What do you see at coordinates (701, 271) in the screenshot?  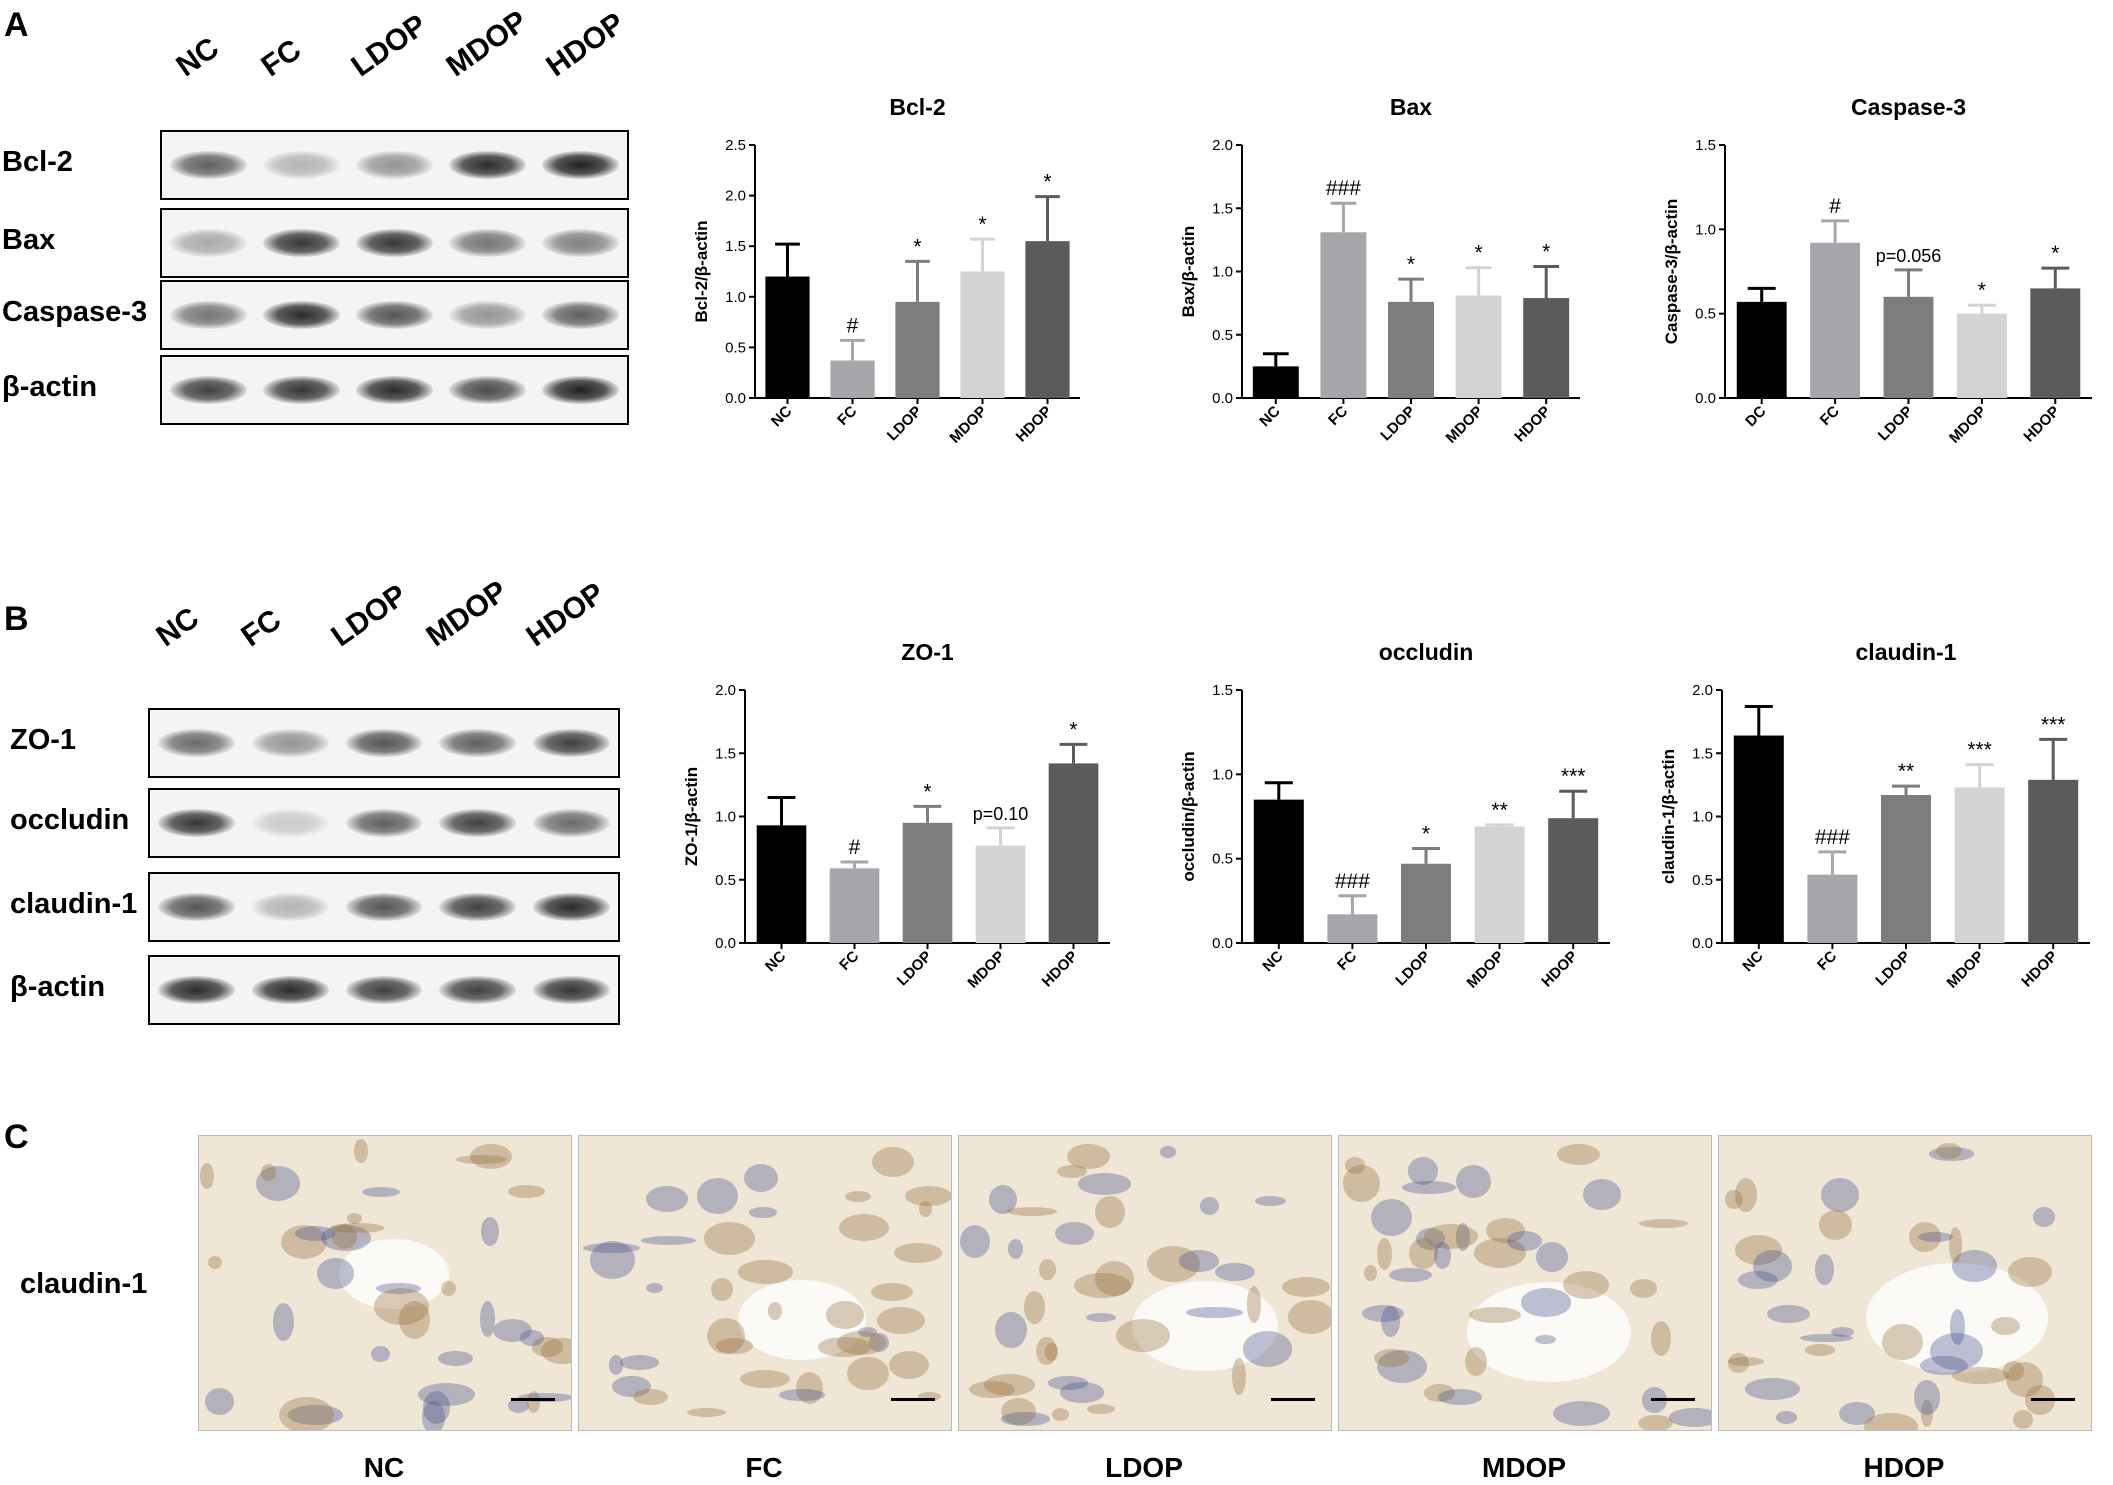 I see `y-axis-label: Bcl-2/β-actin` at bounding box center [701, 271].